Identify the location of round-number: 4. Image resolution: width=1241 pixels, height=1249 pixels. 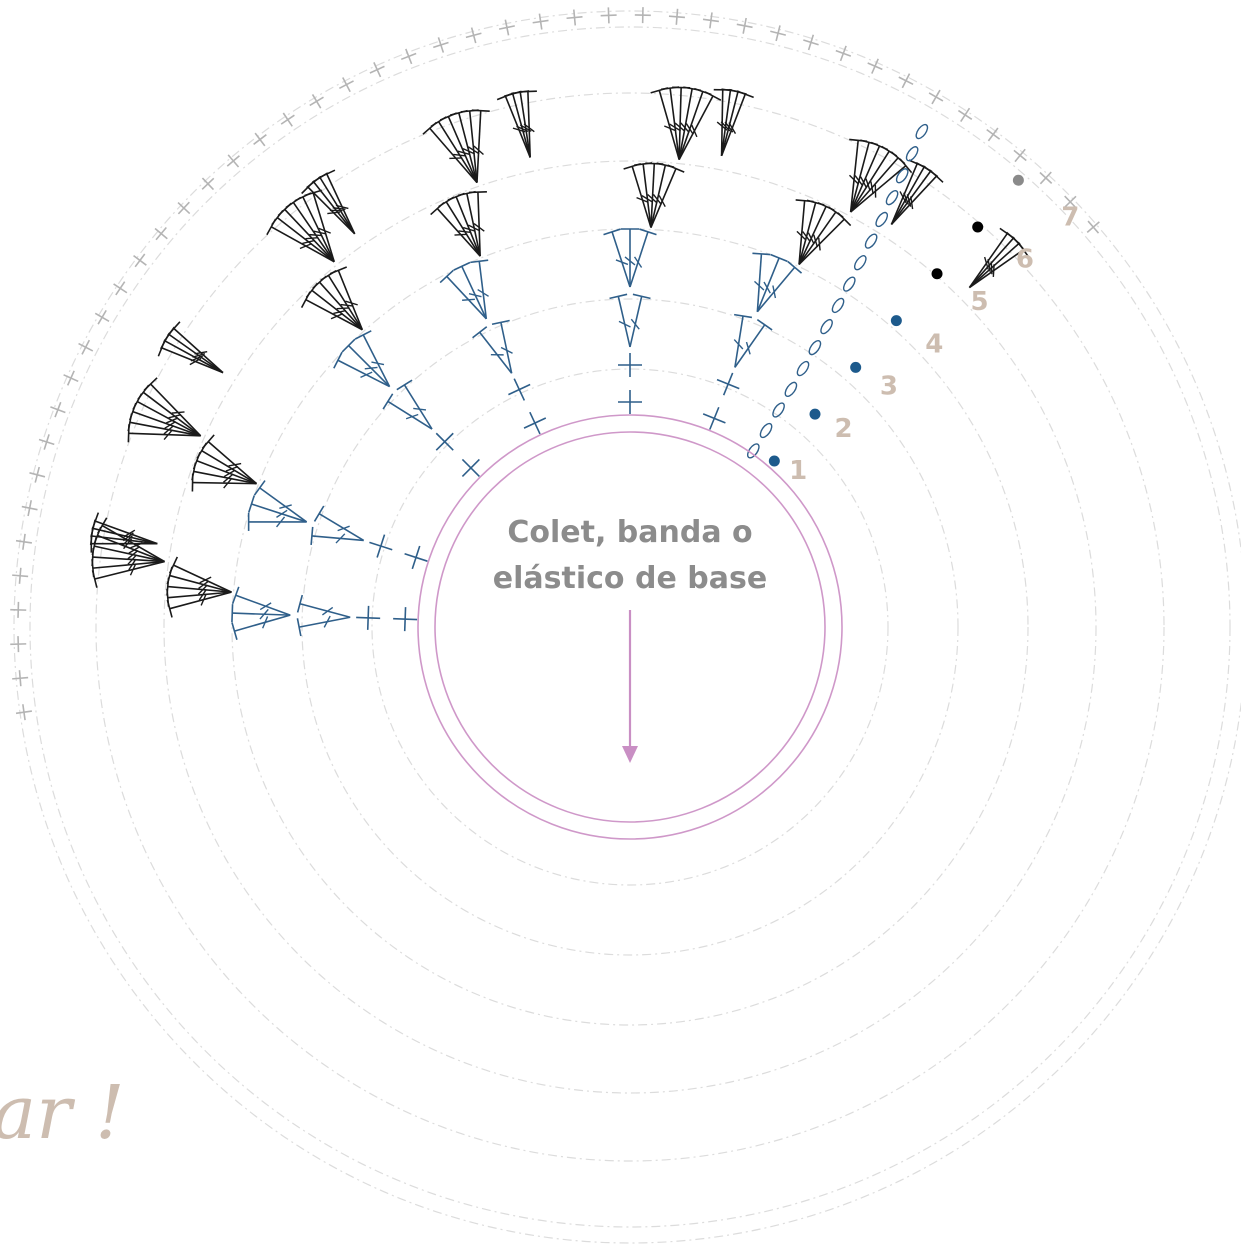
(934, 344).